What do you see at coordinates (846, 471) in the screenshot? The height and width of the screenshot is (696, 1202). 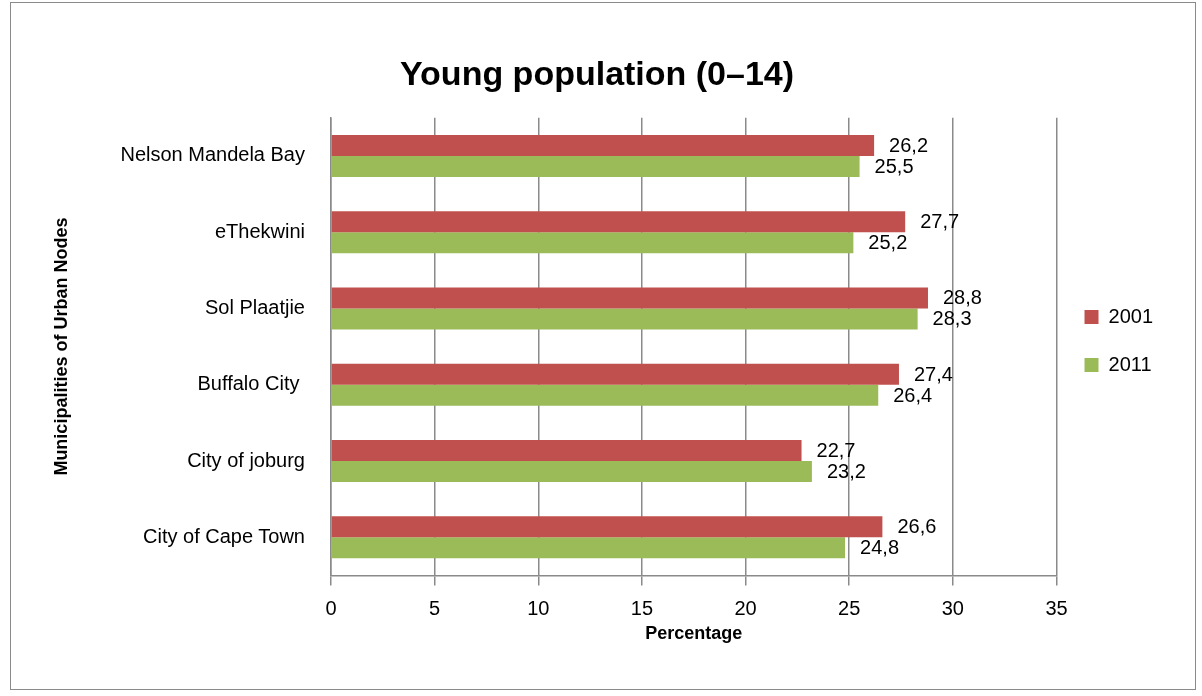 I see `data-label: 23,2` at bounding box center [846, 471].